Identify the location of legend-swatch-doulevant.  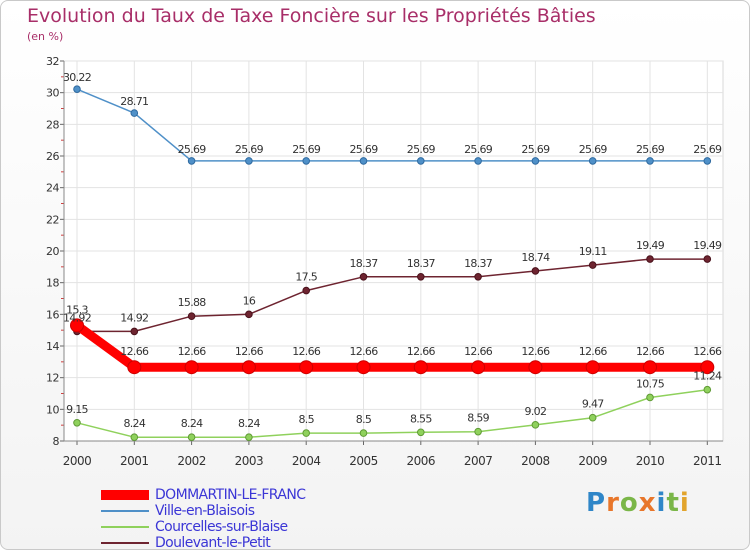
(125, 543).